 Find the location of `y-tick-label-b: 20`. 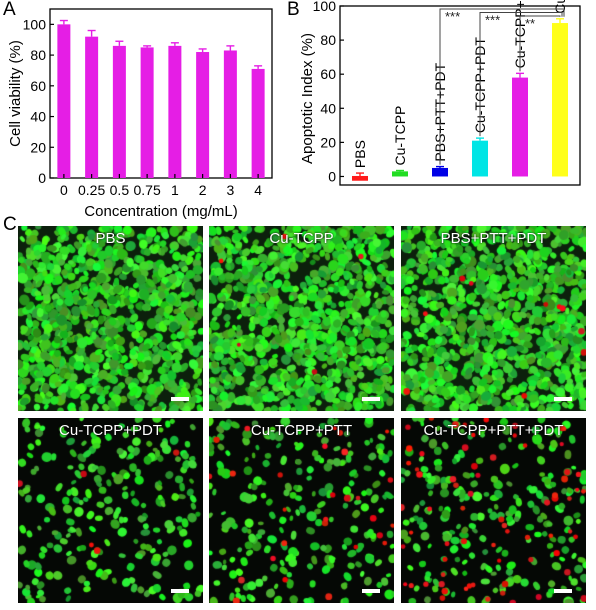

y-tick-label-b: 20 is located at coordinates (328, 142).